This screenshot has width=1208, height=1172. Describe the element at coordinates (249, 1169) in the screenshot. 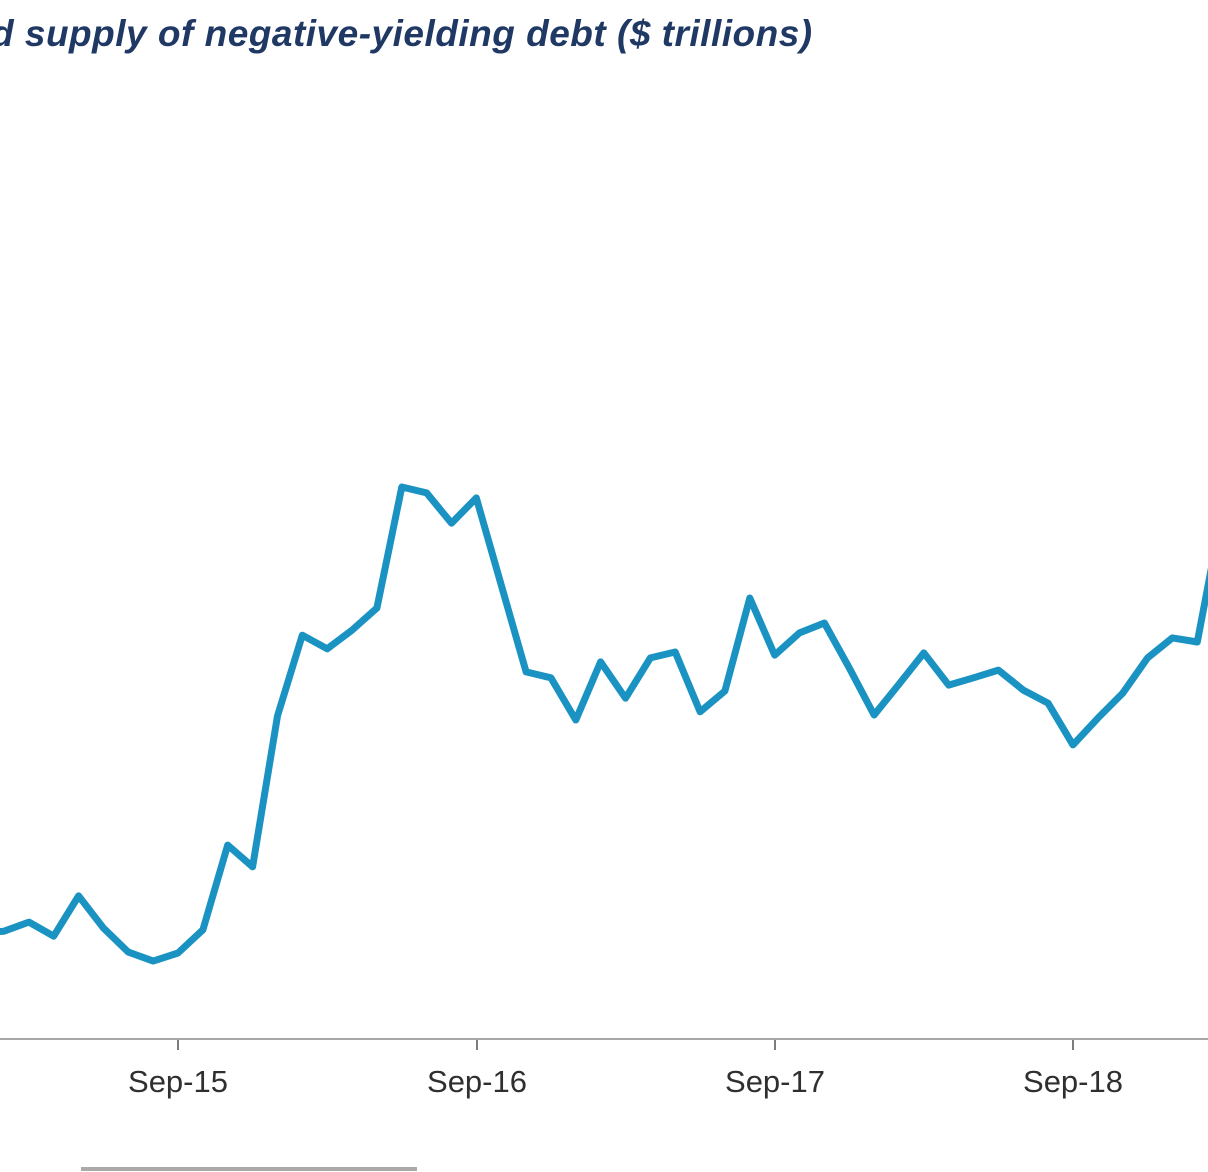

I see `cropped-footer-bar-fragment` at that location.